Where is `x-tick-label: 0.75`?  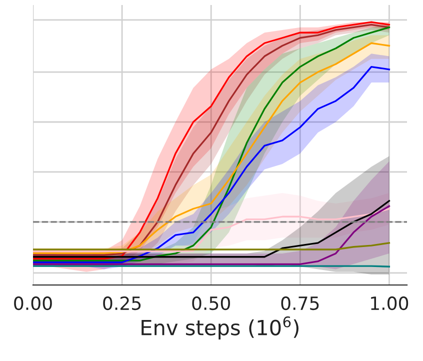
x-tick-label: 0.75 is located at coordinates (300, 303).